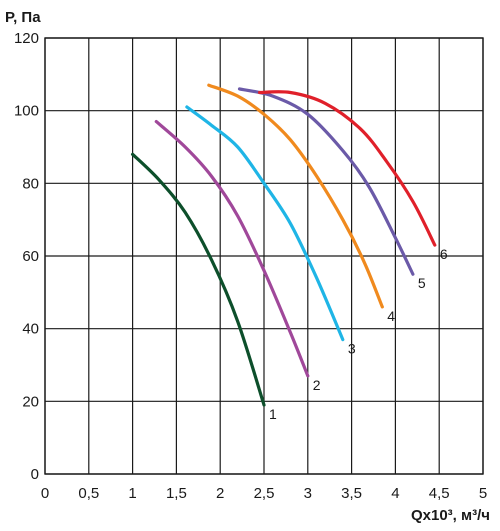 The height and width of the screenshot is (531, 500). What do you see at coordinates (308, 493) in the screenshot?
I see `x-tick-label: 3` at bounding box center [308, 493].